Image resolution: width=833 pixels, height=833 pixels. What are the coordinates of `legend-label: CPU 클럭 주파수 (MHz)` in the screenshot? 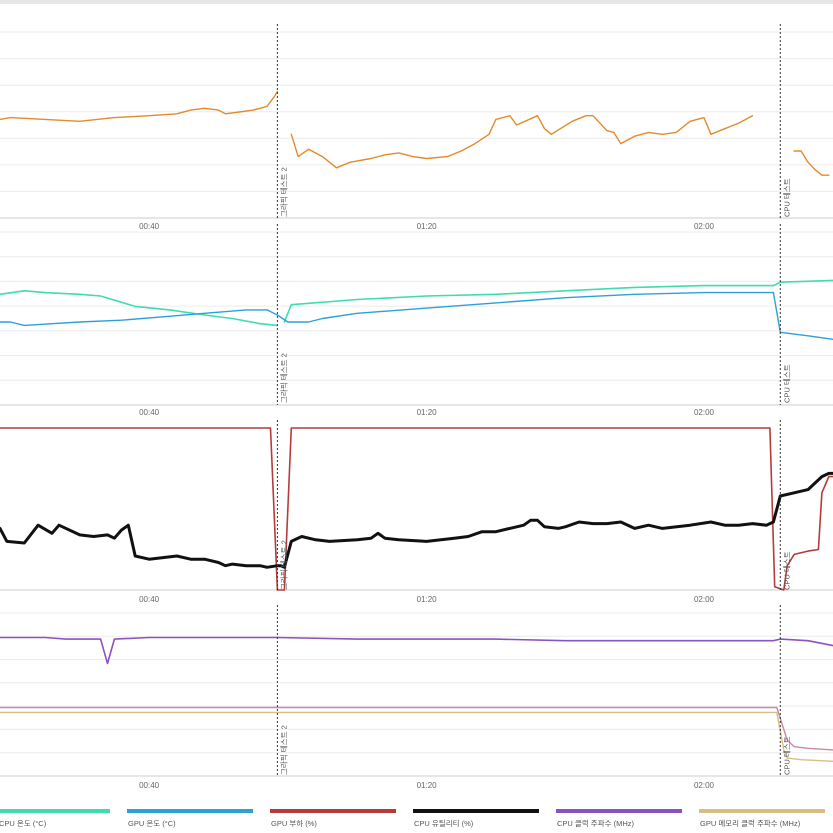 It's located at (595, 823).